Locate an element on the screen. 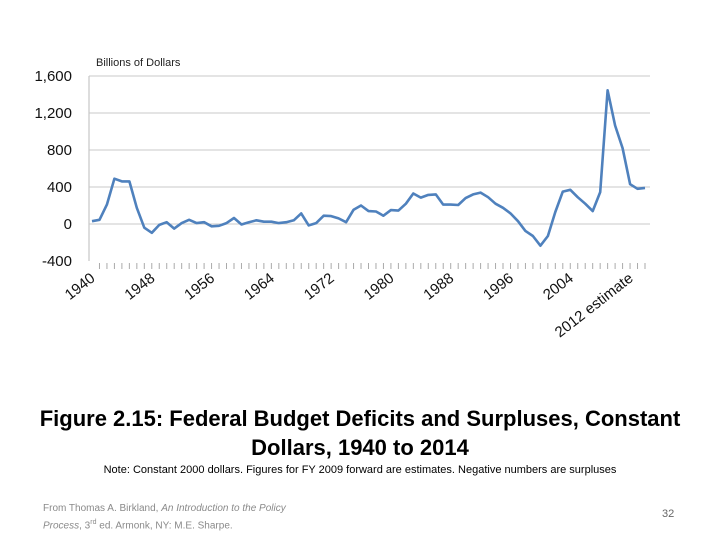  x-tick-label: 2004 is located at coordinates (558, 287).